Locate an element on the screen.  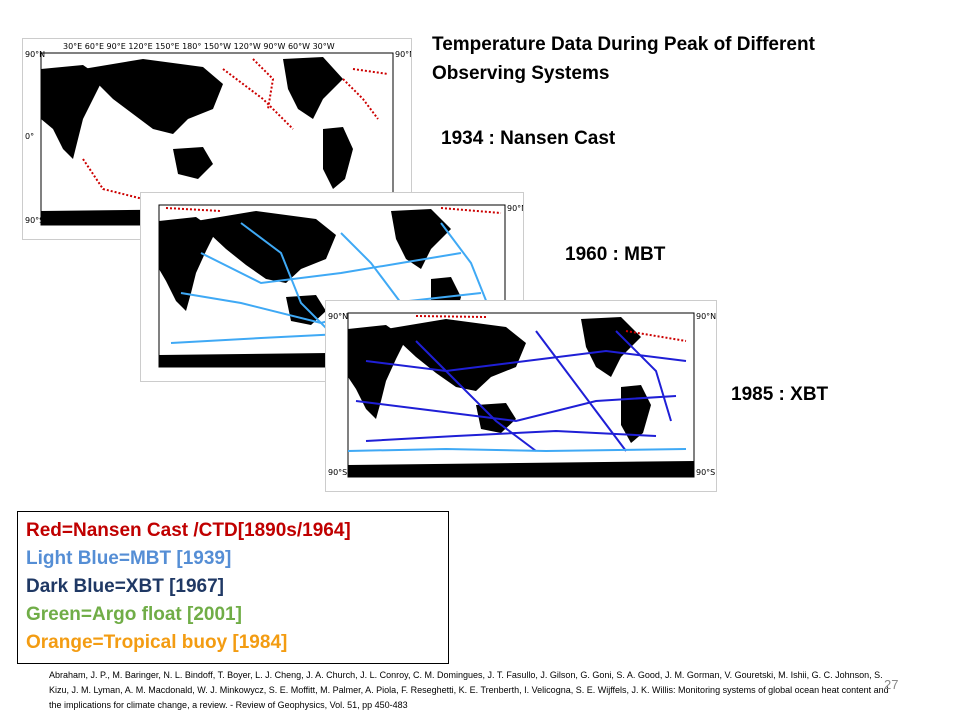
legend-xbt: Dark Blue=XBT [1967] is located at coordinates (125, 586).